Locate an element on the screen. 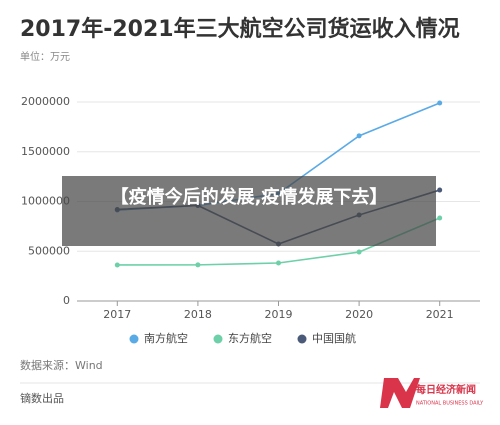 Image resolution: width=500 pixels, height=425 pixels. x-tick-label: 2020 is located at coordinates (359, 314).